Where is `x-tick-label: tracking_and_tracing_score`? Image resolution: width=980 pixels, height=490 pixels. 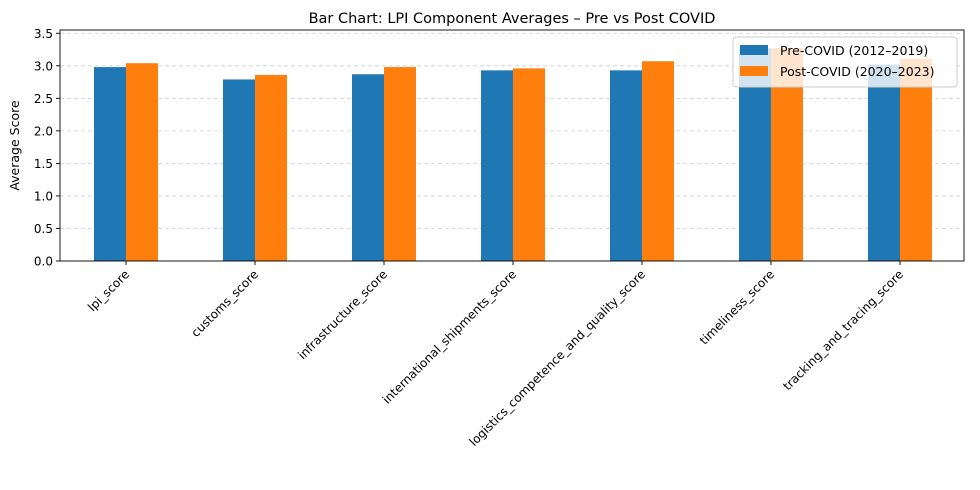
x-tick-label: tracking_and_tracing_score is located at coordinates (843, 330).